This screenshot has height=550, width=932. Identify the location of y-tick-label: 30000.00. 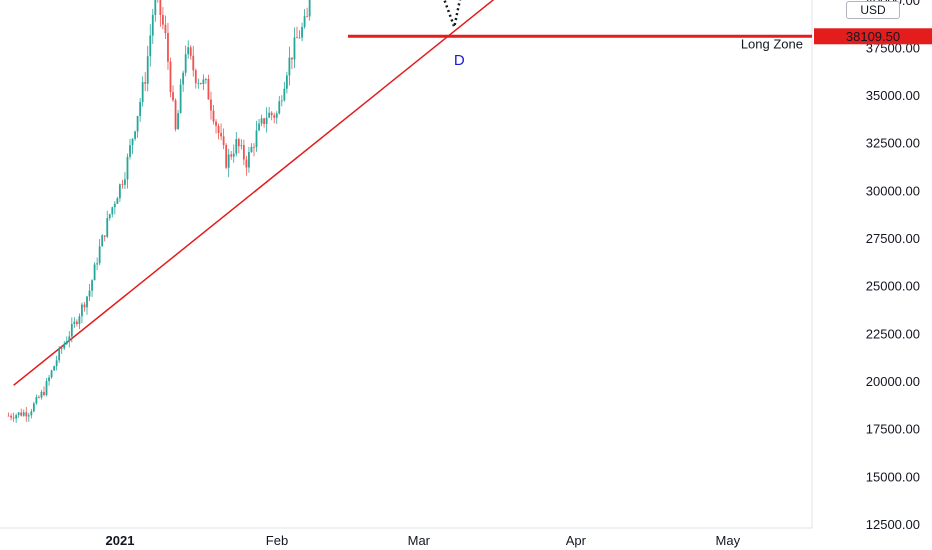
(893, 190).